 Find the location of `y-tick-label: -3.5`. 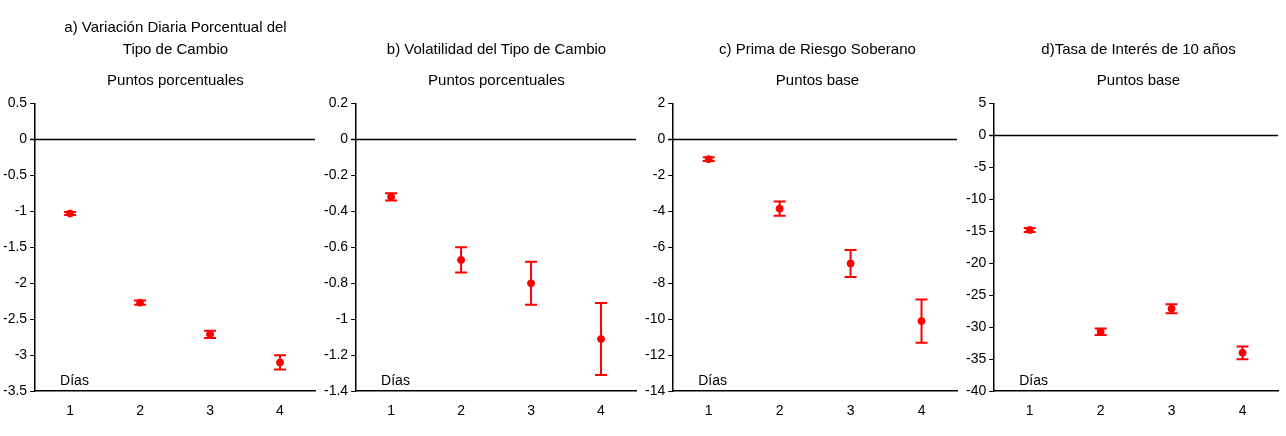

y-tick-label: -3.5 is located at coordinates (15, 390).